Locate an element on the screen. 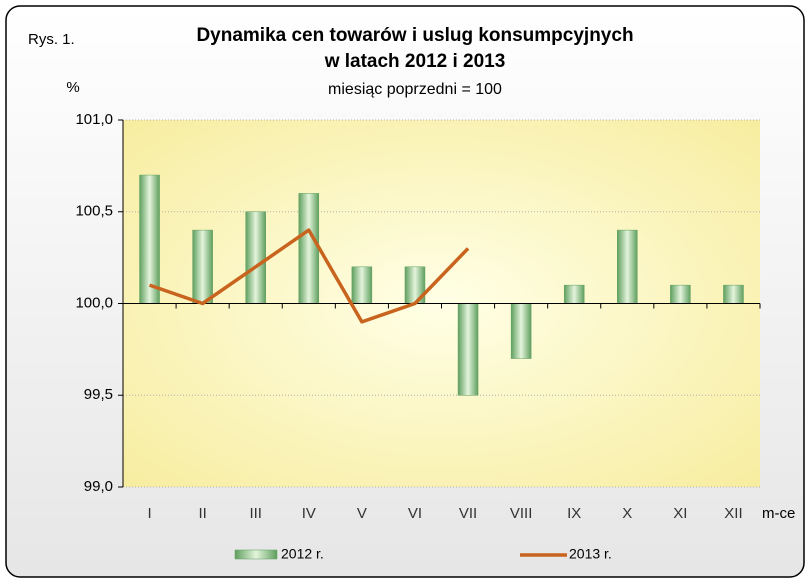 The height and width of the screenshot is (588, 810). x-tick-label: VI is located at coordinates (415, 513).